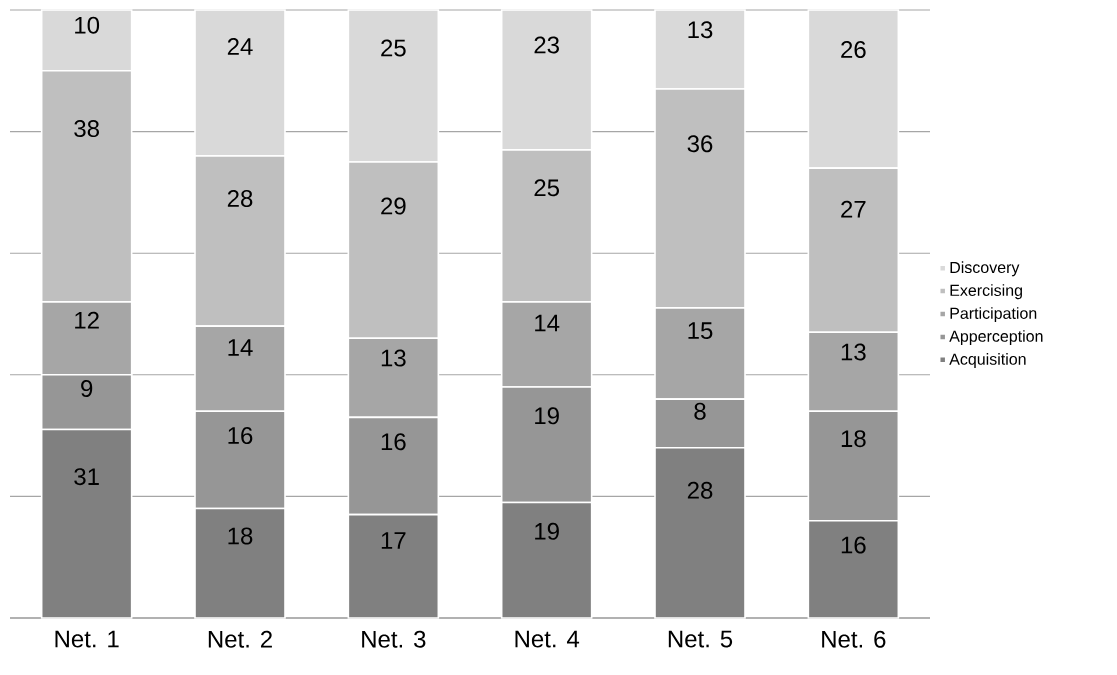 Image resolution: width=1117 pixels, height=675 pixels. Describe the element at coordinates (240, 639) in the screenshot. I see `x-tick-label: Net. 2` at that location.